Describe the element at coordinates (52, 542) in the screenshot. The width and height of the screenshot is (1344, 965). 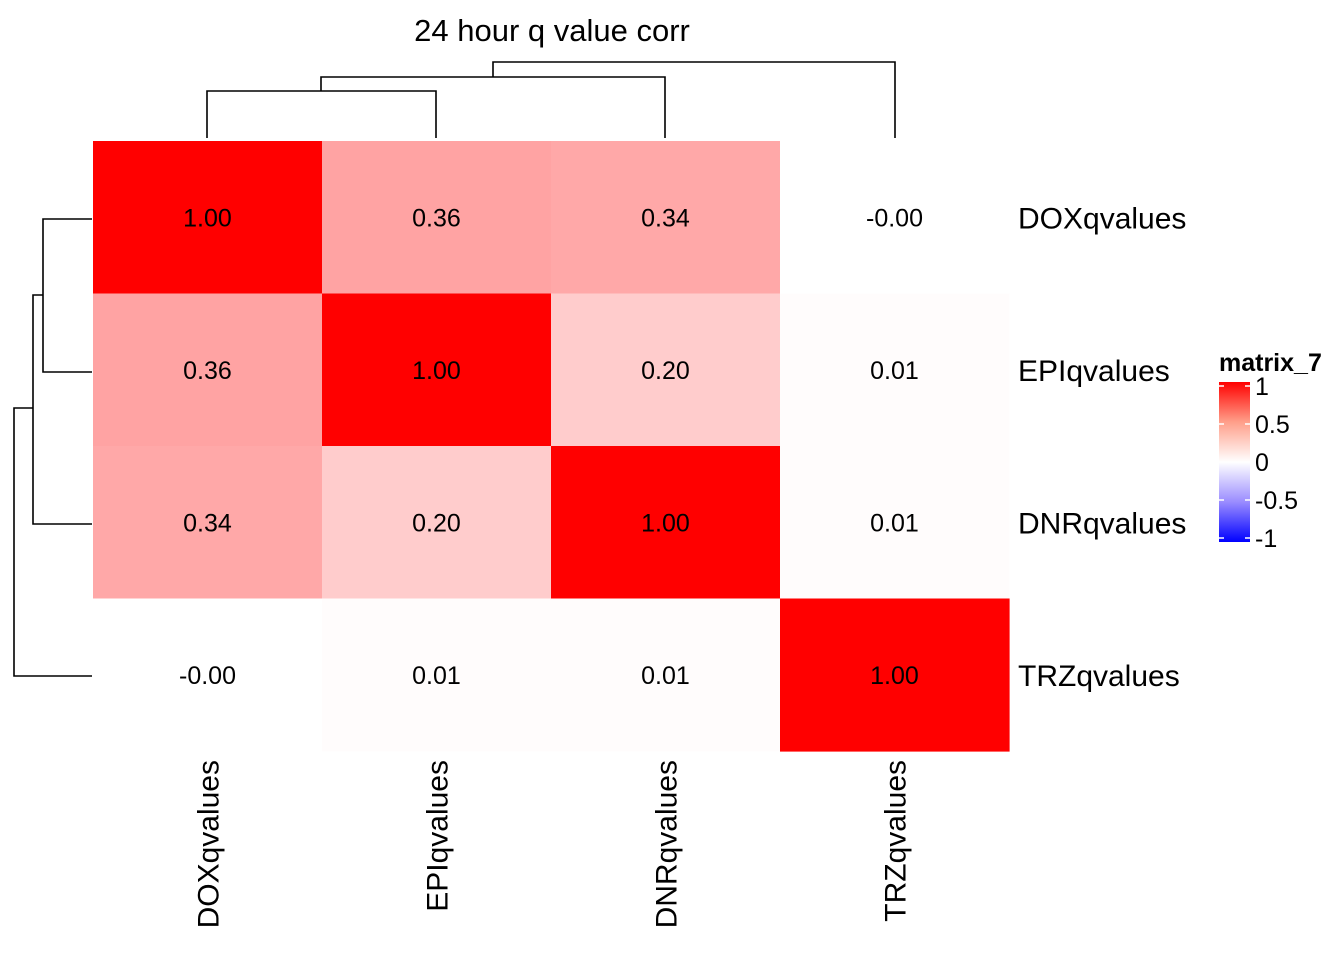
I see `row-dendrogram-branch-root-trz` at that location.